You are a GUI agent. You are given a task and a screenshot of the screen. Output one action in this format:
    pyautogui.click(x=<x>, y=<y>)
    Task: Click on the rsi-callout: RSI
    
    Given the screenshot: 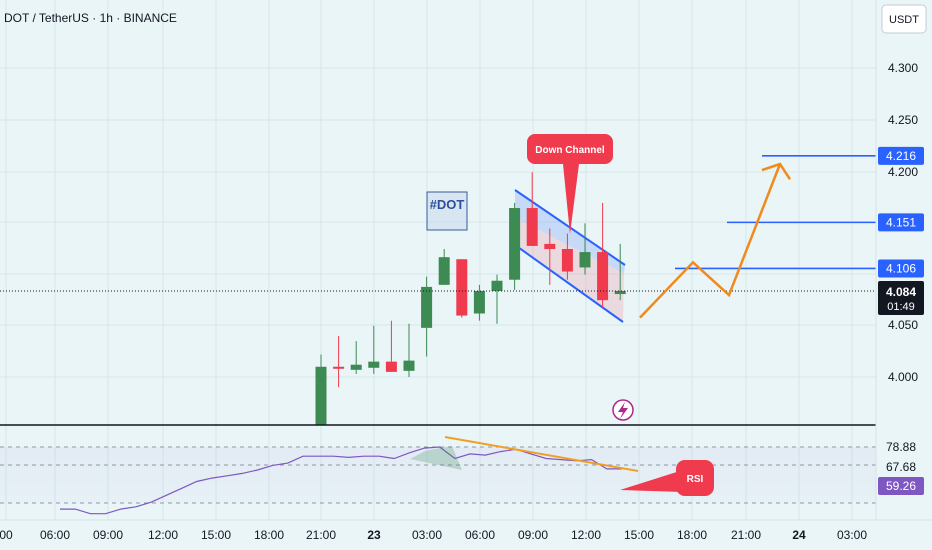 What is the action you would take?
    pyautogui.click(x=667, y=478)
    